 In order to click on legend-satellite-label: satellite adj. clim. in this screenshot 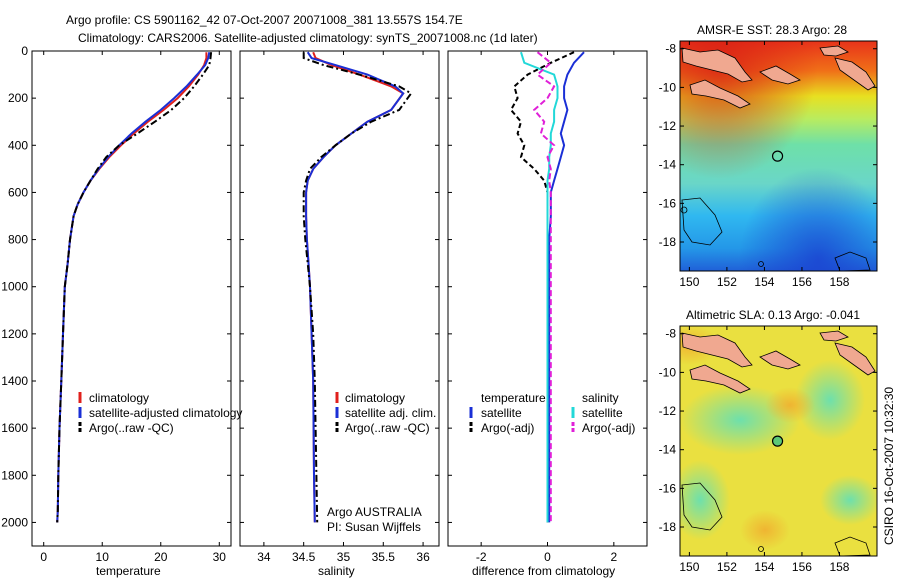, I will do `click(390, 413)`.